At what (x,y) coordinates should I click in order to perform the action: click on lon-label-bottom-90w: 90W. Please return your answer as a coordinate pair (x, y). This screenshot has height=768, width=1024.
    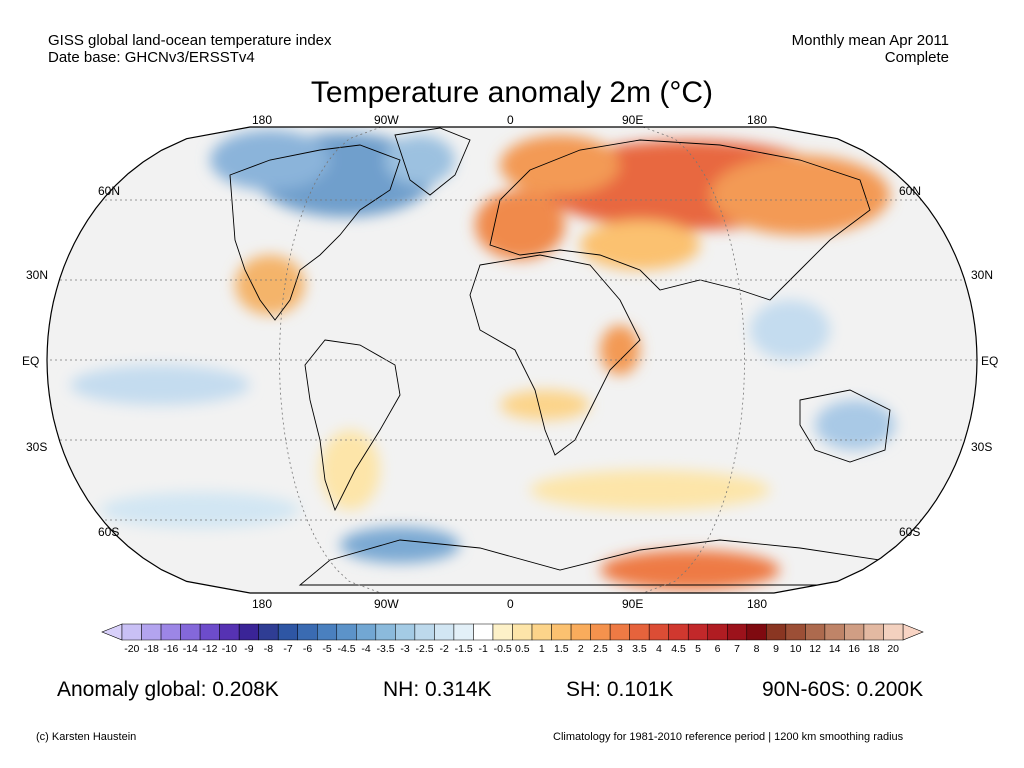
    Looking at the image, I should click on (386, 604).